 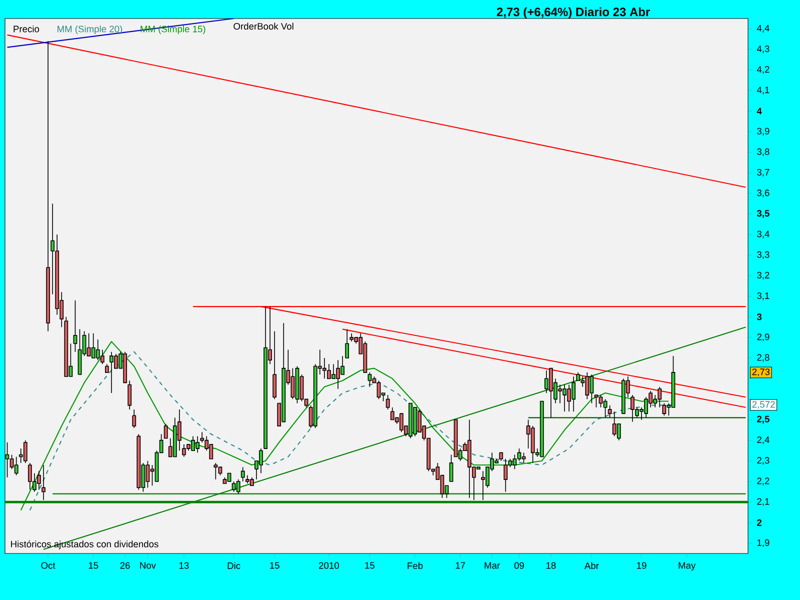 What do you see at coordinates (551, 565) in the screenshot?
I see `x-tick-label: 18` at bounding box center [551, 565].